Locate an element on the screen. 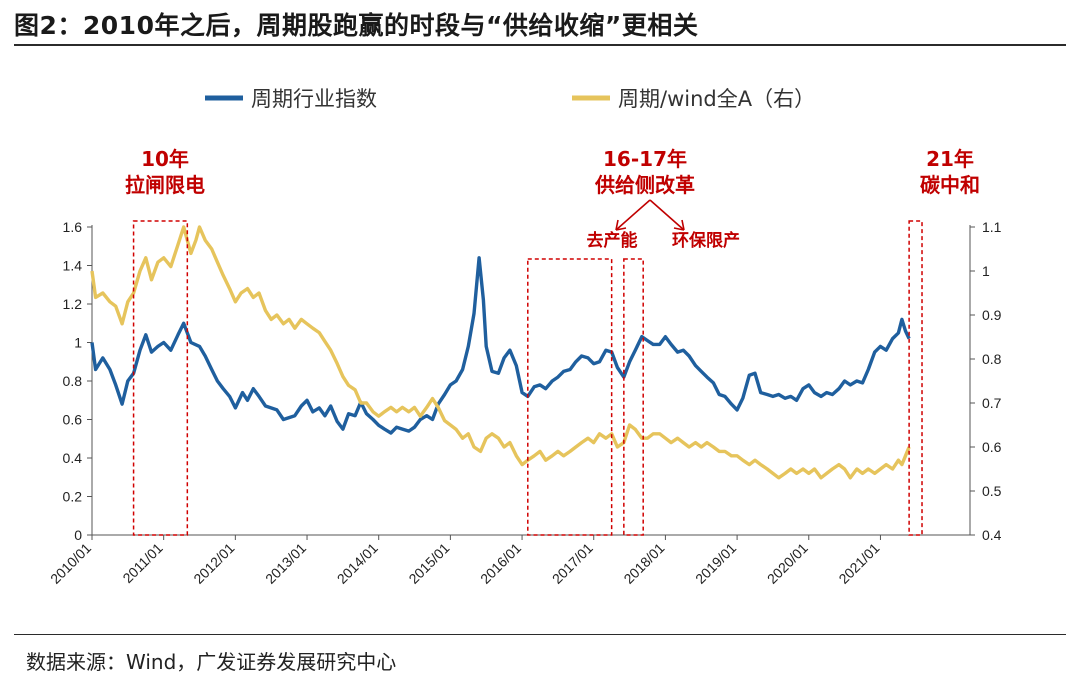 The image size is (1080, 679). arrowhead-env-limit is located at coordinates (679, 225).